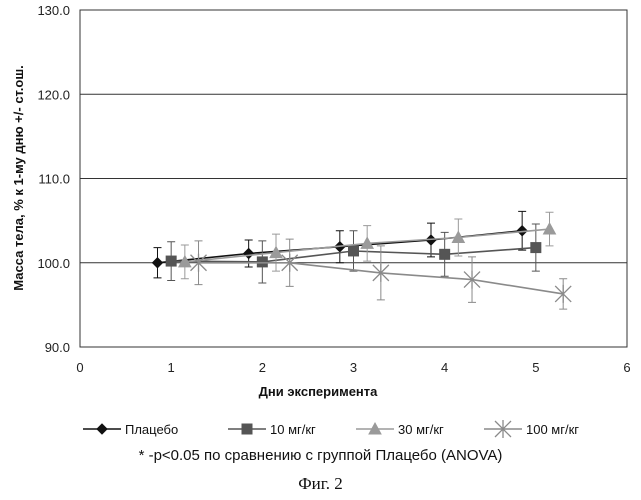  I want to click on x-tick-label: 0, so click(79, 367).